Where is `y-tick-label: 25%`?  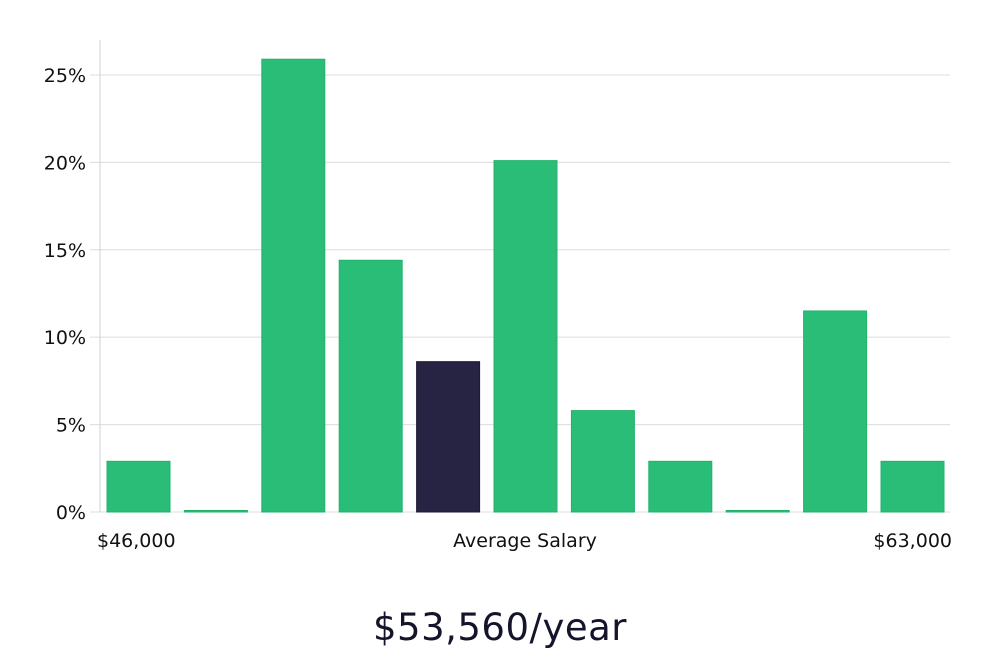
y-tick-label: 25% is located at coordinates (65, 76).